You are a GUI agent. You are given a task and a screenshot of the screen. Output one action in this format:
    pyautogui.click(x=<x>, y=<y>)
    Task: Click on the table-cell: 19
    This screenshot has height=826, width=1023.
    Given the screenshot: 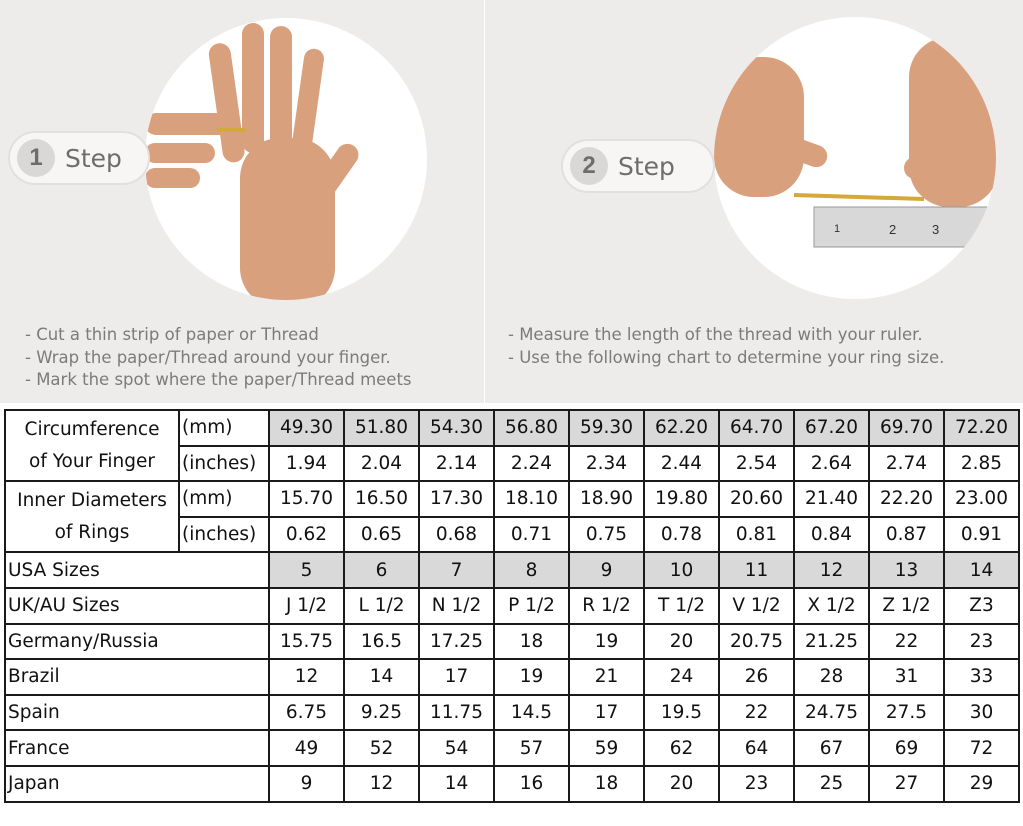 What is the action you would take?
    pyautogui.click(x=606, y=641)
    